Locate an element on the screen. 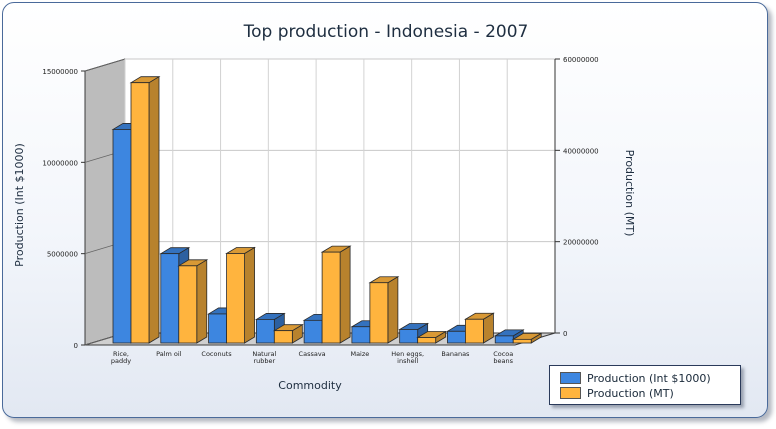 The height and width of the screenshot is (429, 776). x-tick-label: Rice, is located at coordinates (121, 354).